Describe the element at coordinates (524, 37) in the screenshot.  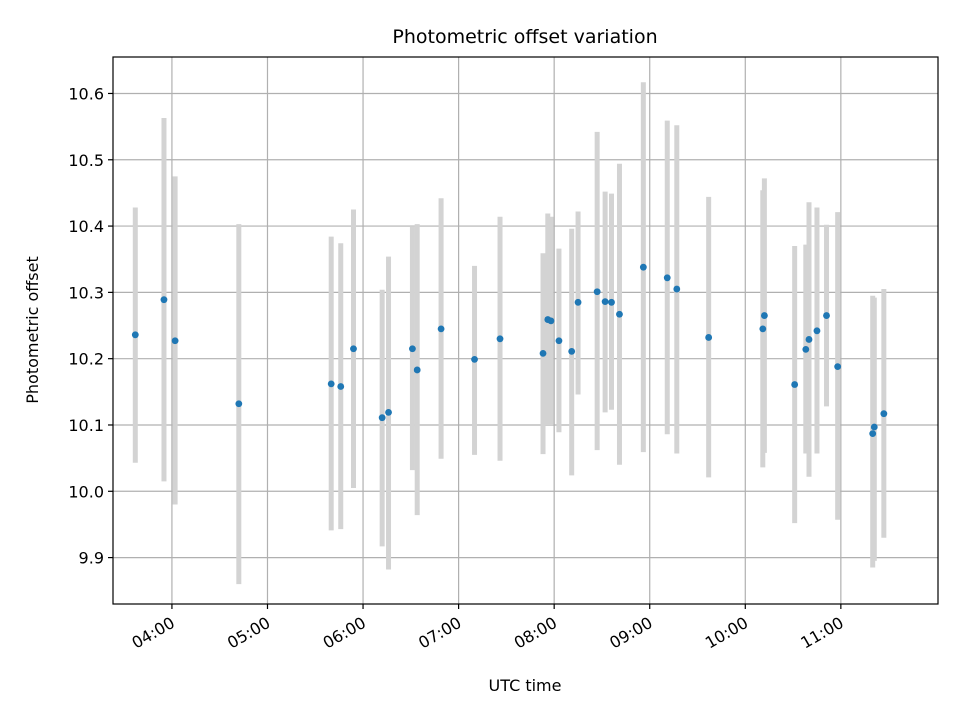
I see `chart-title: Photometric offset variation` at that location.